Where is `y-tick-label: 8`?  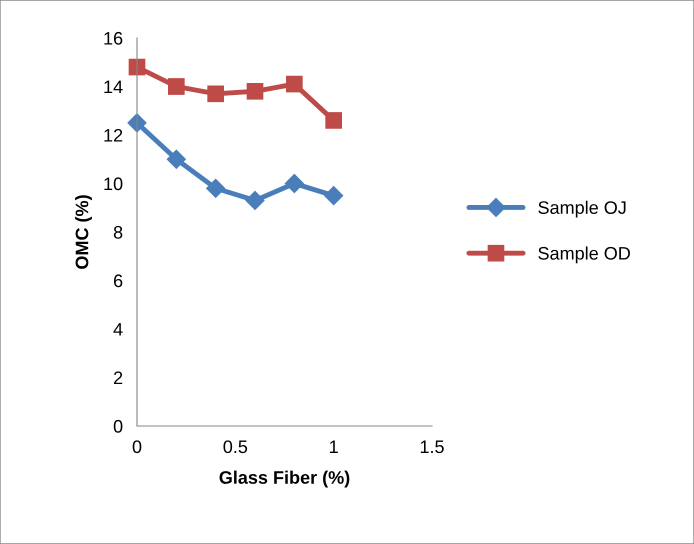 y-tick-label: 8 is located at coordinates (118, 232).